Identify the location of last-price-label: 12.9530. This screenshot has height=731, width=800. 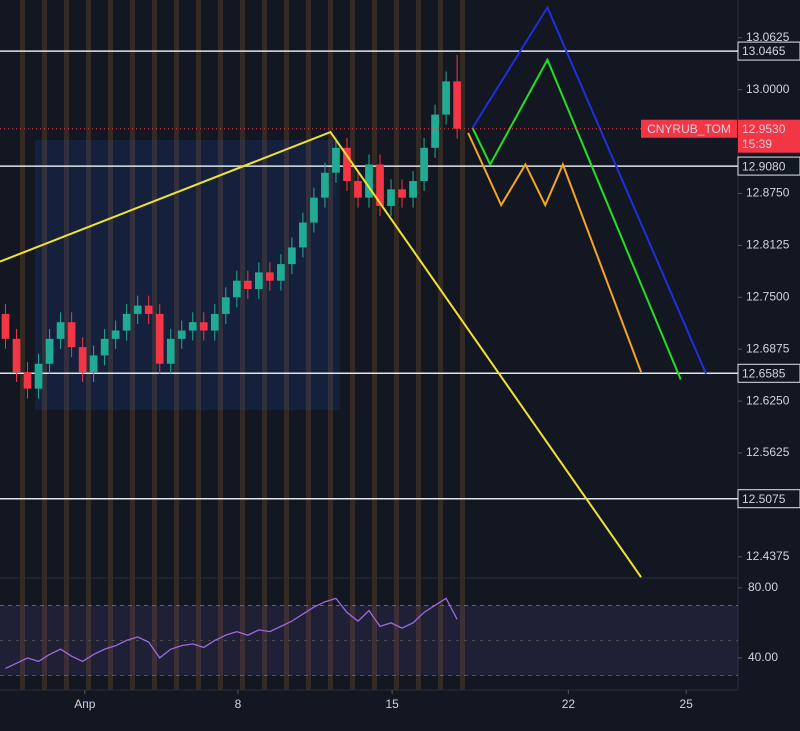
(764, 129).